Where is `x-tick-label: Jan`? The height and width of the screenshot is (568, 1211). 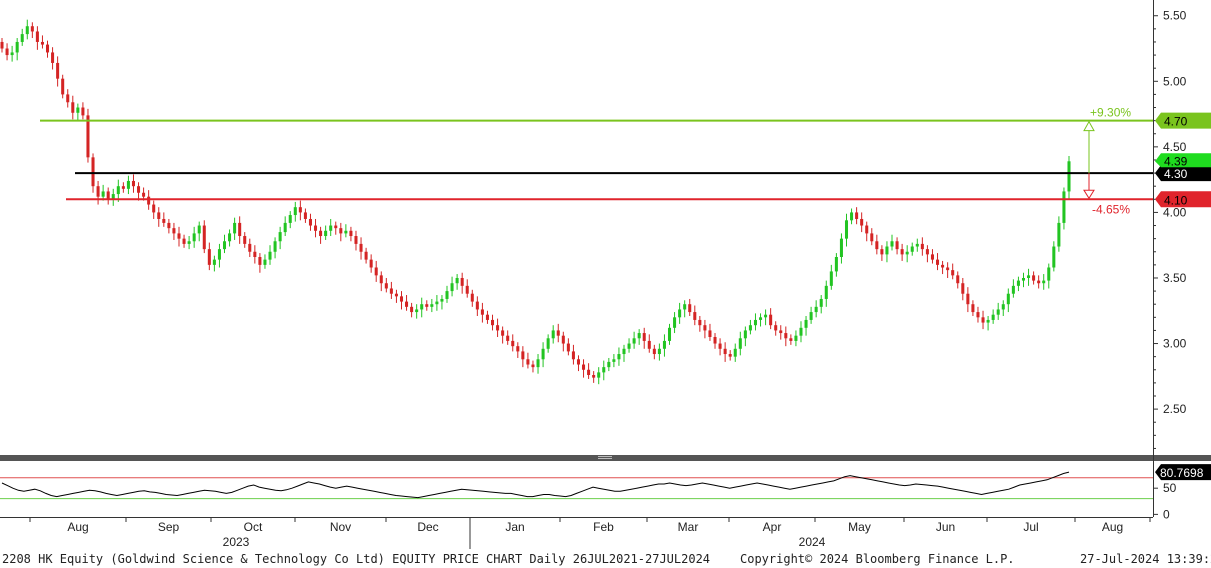 x-tick-label: Jan is located at coordinates (514, 527).